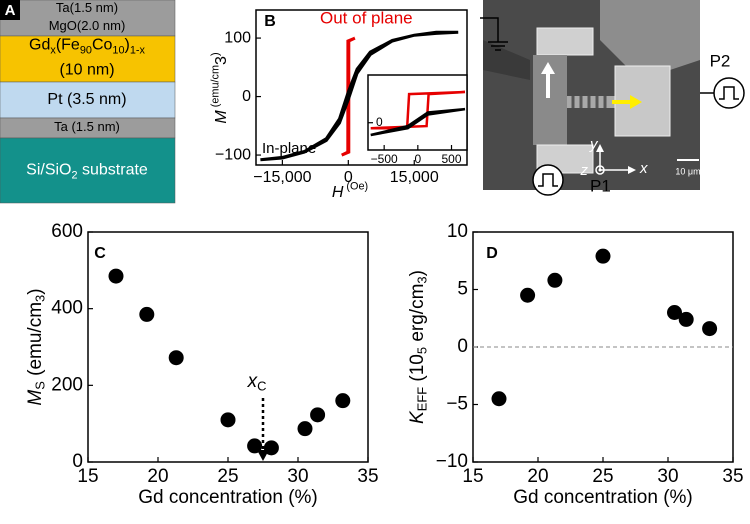 The height and width of the screenshot is (524, 750). I want to click on layer-label: Ta (1.5 nm), so click(87, 126).